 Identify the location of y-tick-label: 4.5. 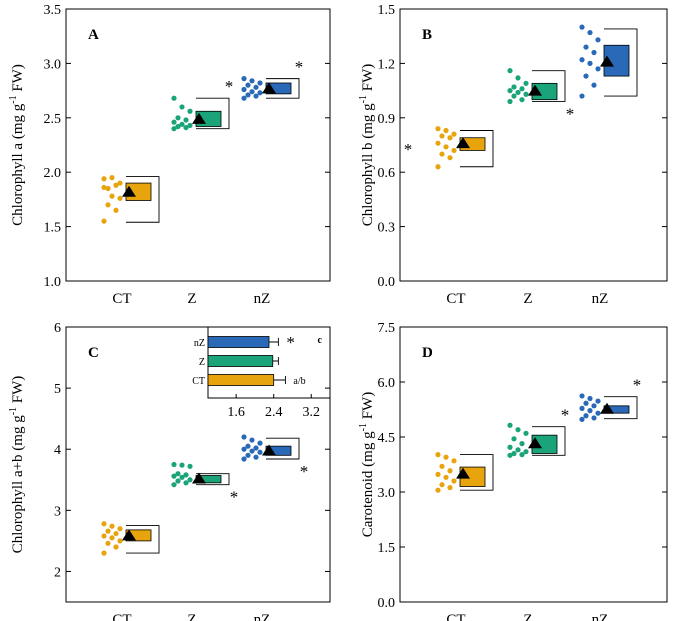
(387, 438).